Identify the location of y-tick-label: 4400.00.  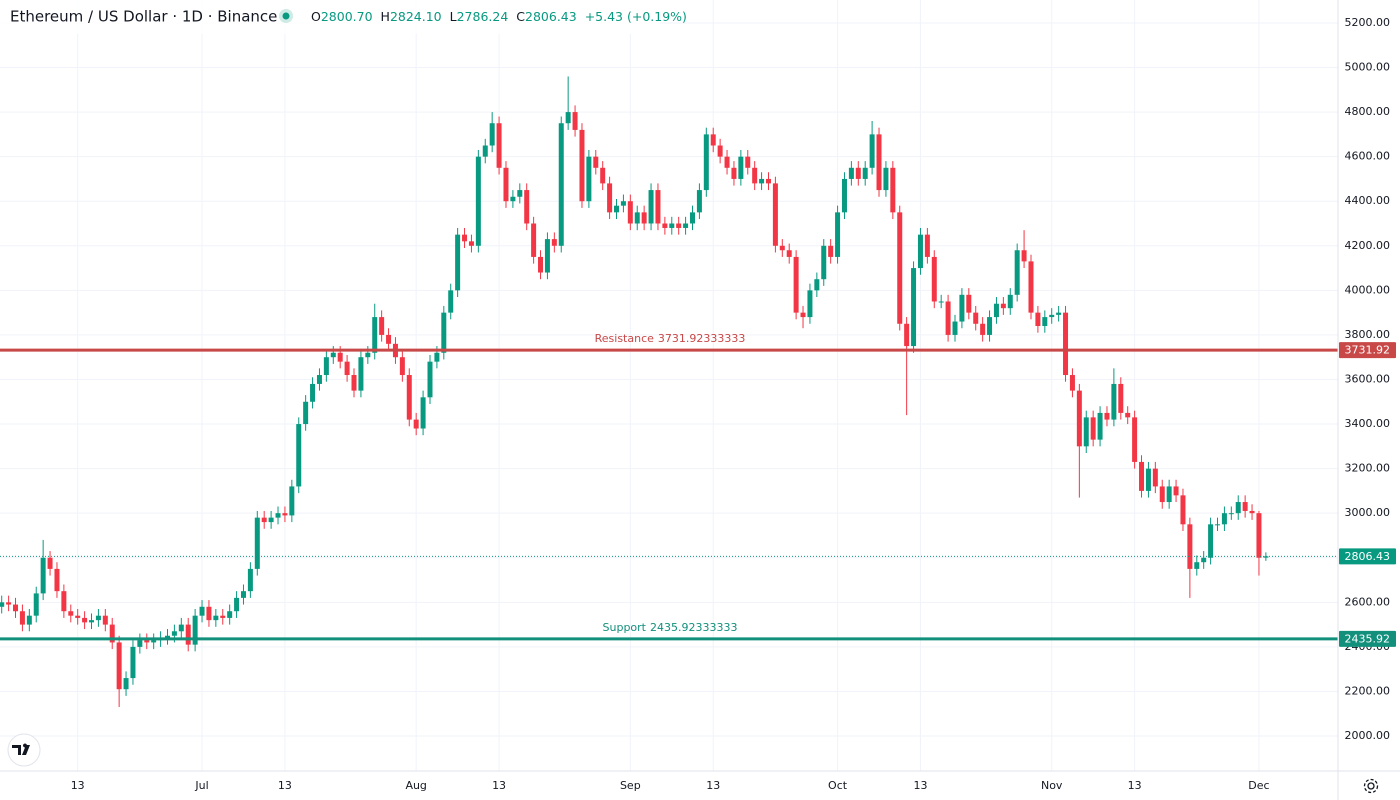
(1368, 200).